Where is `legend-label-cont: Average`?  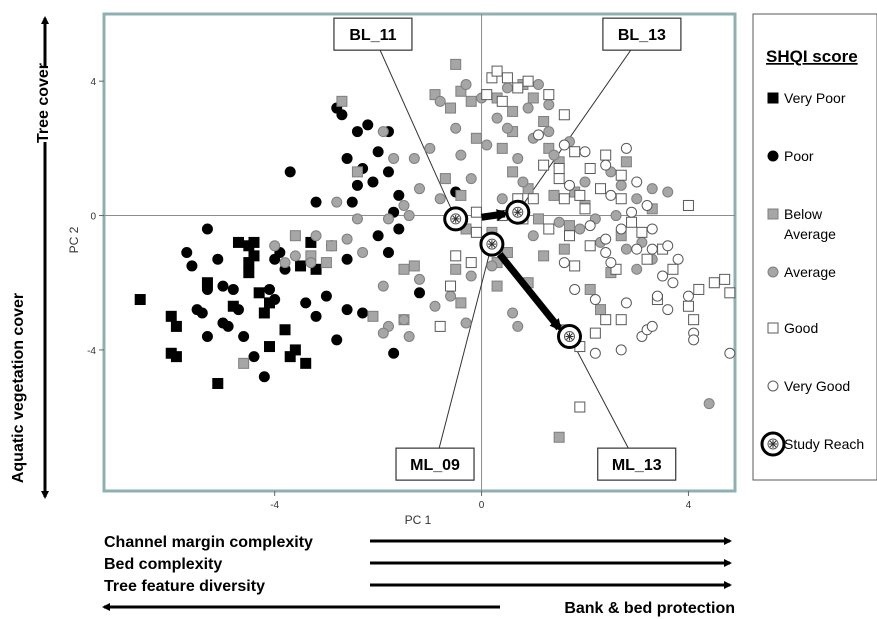 legend-label-cont: Average is located at coordinates (810, 234).